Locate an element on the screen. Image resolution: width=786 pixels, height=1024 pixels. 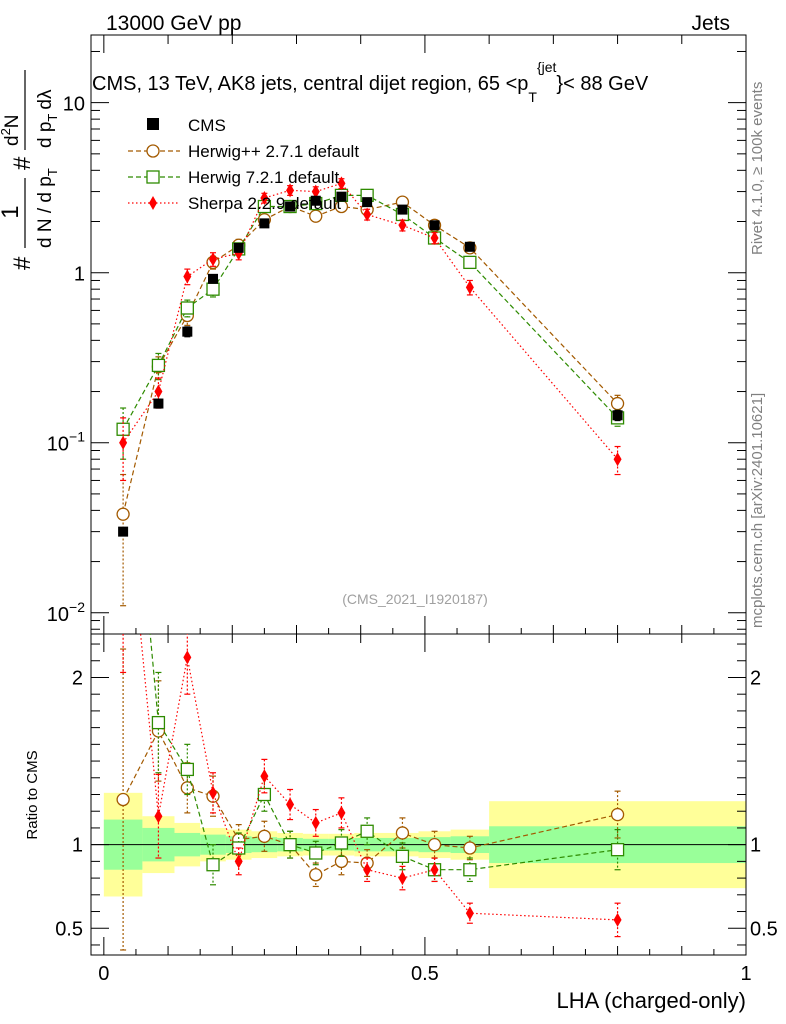
y-label-denominator-1: d N / d pT is located at coordinates (47, 208).